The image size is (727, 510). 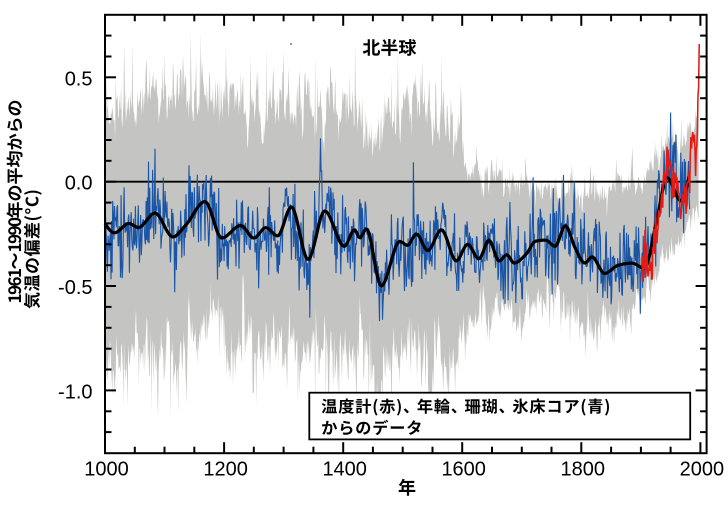 What do you see at coordinates (75, 288) in the screenshot?
I see `svg-text: -0.5` at bounding box center [75, 288].